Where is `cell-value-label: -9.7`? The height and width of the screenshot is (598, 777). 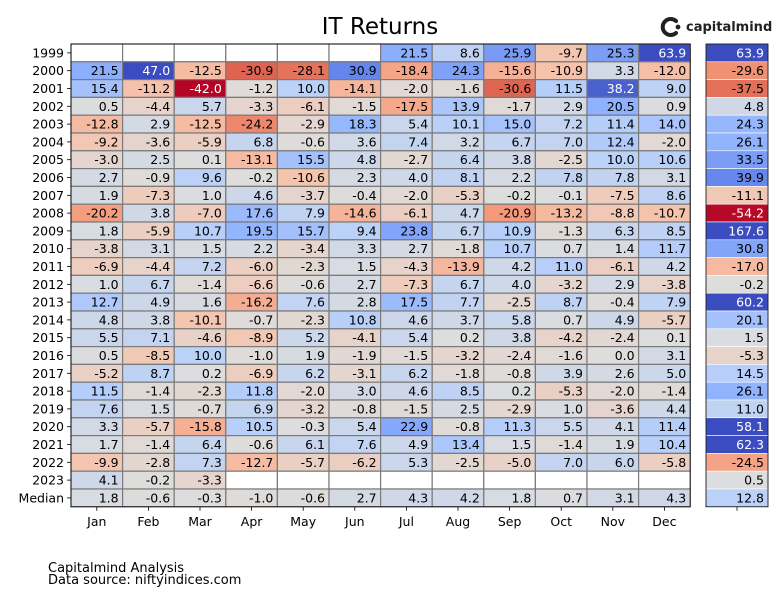
cell-value-label: -9.7 is located at coordinates (571, 52).